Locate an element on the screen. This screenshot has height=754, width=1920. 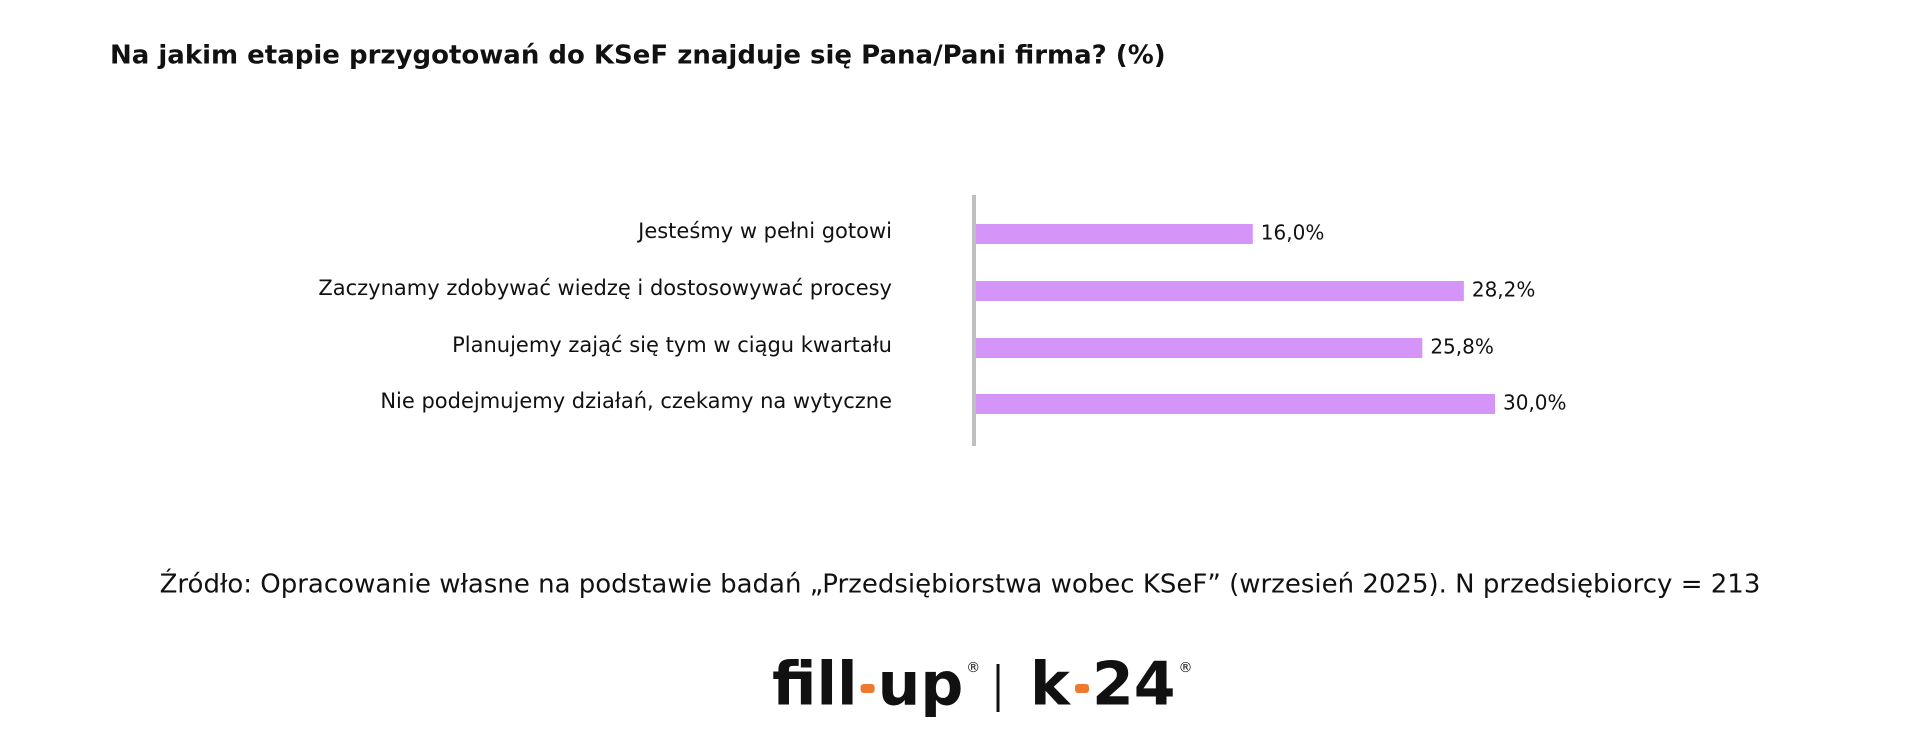
logo-text: fill is located at coordinates (815, 685).